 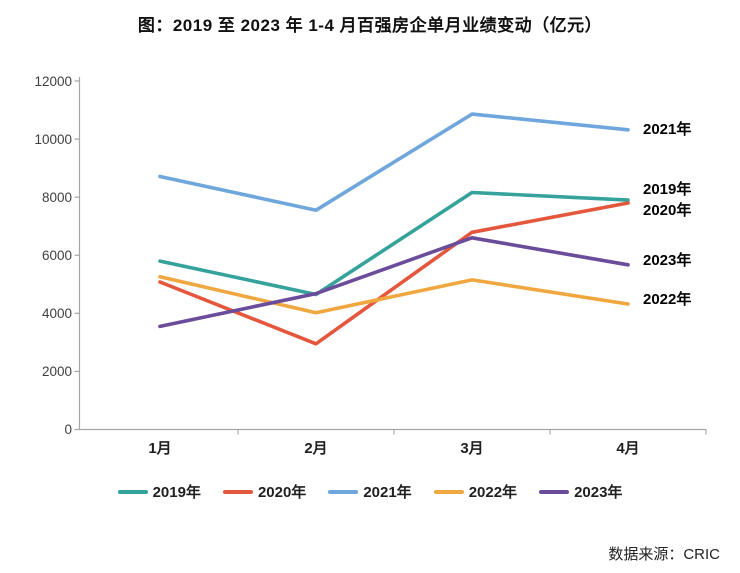 I want to click on x-tick-label: 4月, so click(x=628, y=448).